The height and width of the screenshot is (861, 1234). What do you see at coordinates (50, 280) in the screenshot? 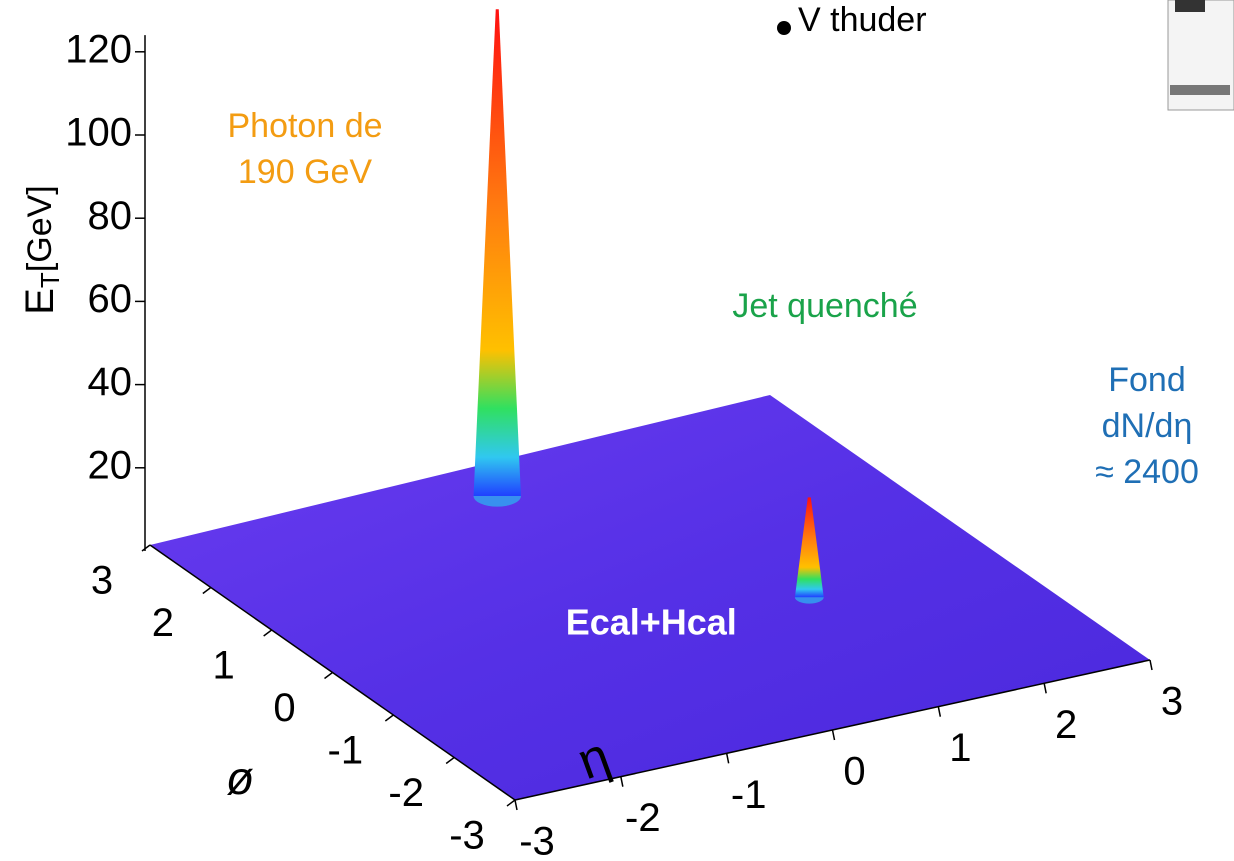
I see `z-label-sub: T` at bounding box center [50, 280].